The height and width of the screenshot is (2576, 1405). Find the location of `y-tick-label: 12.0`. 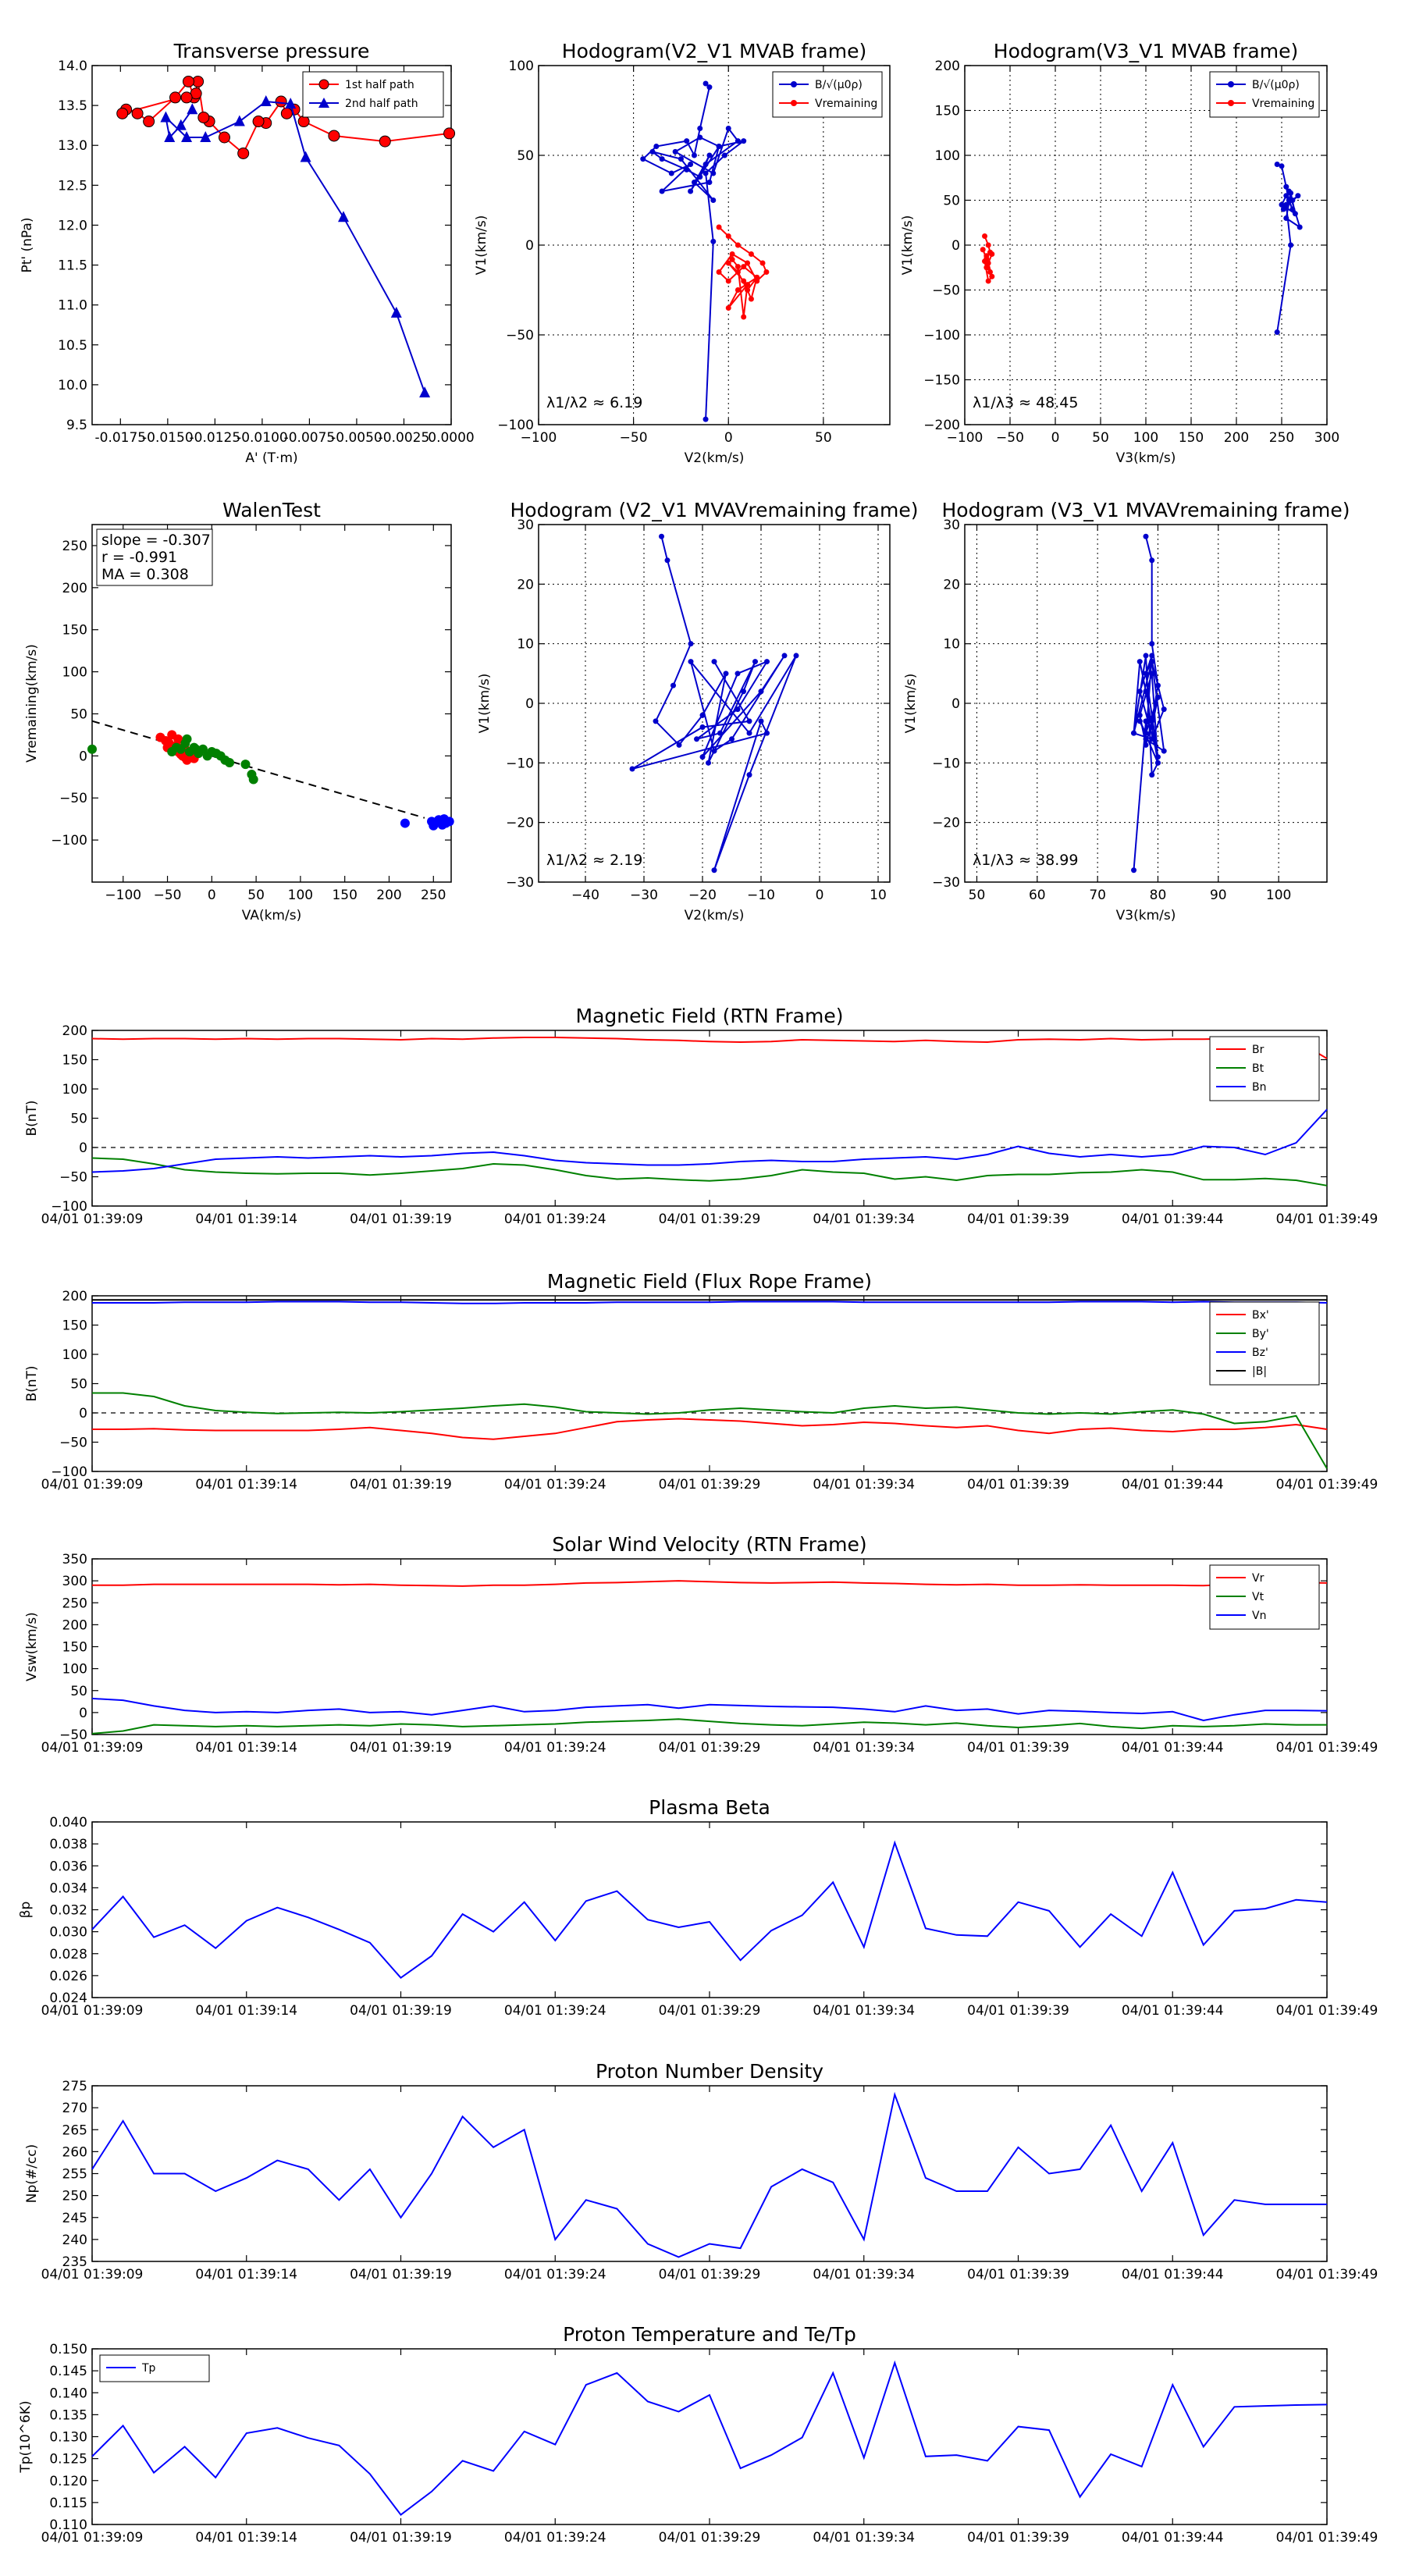

y-tick-label: 12.0 is located at coordinates (72, 225).